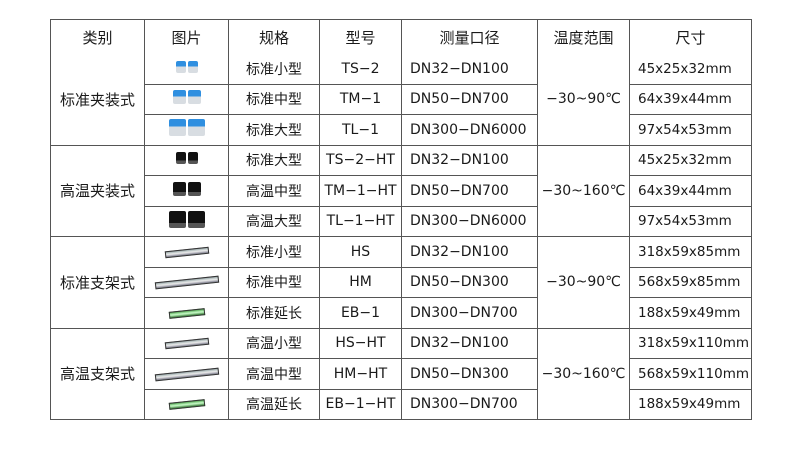  I want to click on table-row: 高温中型 HM−HT DN50−DN300 568x59x110mm, so click(401, 374).